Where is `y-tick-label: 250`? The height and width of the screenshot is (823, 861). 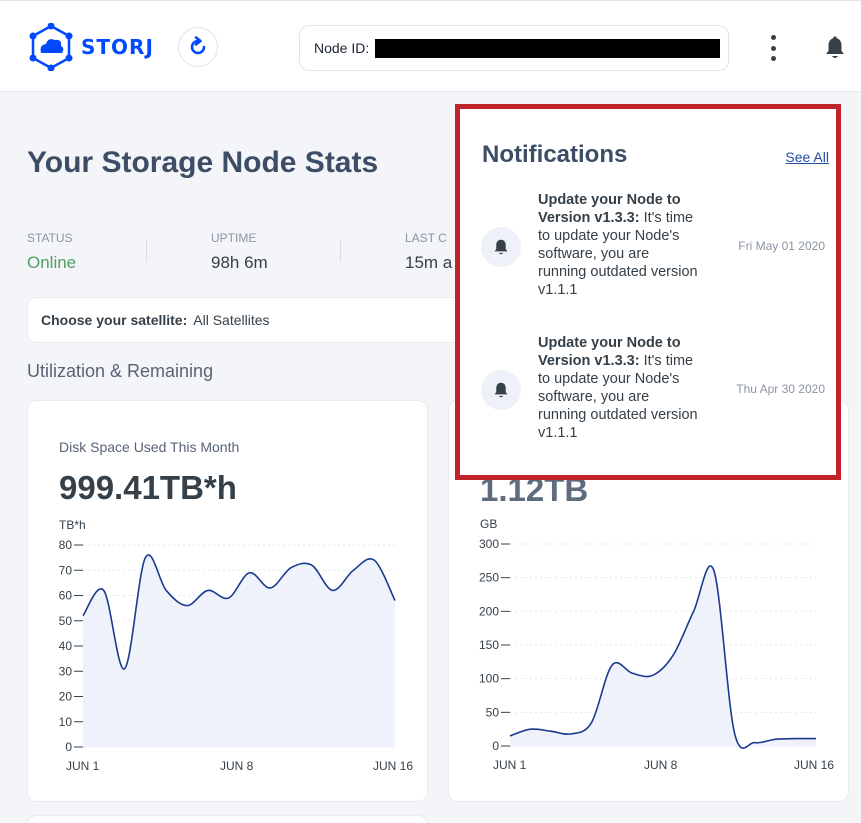 y-tick-label: 250 is located at coordinates (489, 578).